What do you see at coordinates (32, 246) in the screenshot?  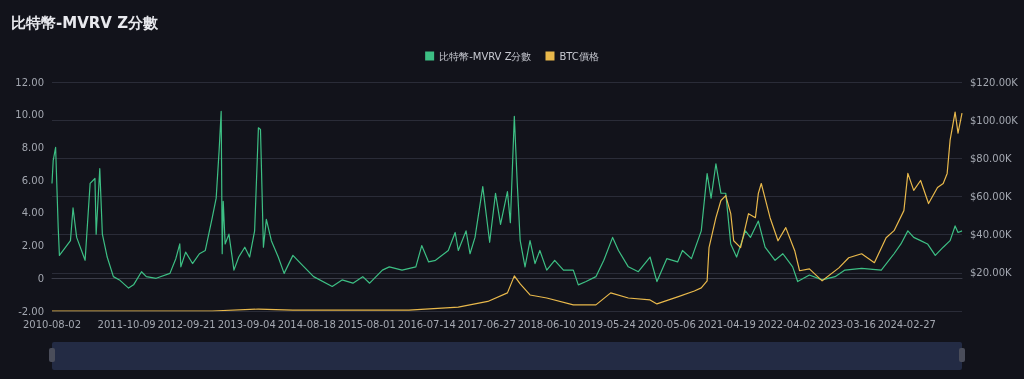 I see `y-tick-label: 2.00` at bounding box center [32, 246].